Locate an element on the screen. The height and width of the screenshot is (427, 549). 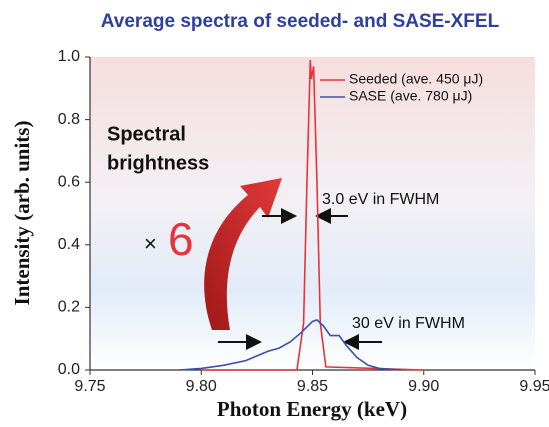
legend-label: Seeded (ave. 450 μJ) is located at coordinates (416, 79).